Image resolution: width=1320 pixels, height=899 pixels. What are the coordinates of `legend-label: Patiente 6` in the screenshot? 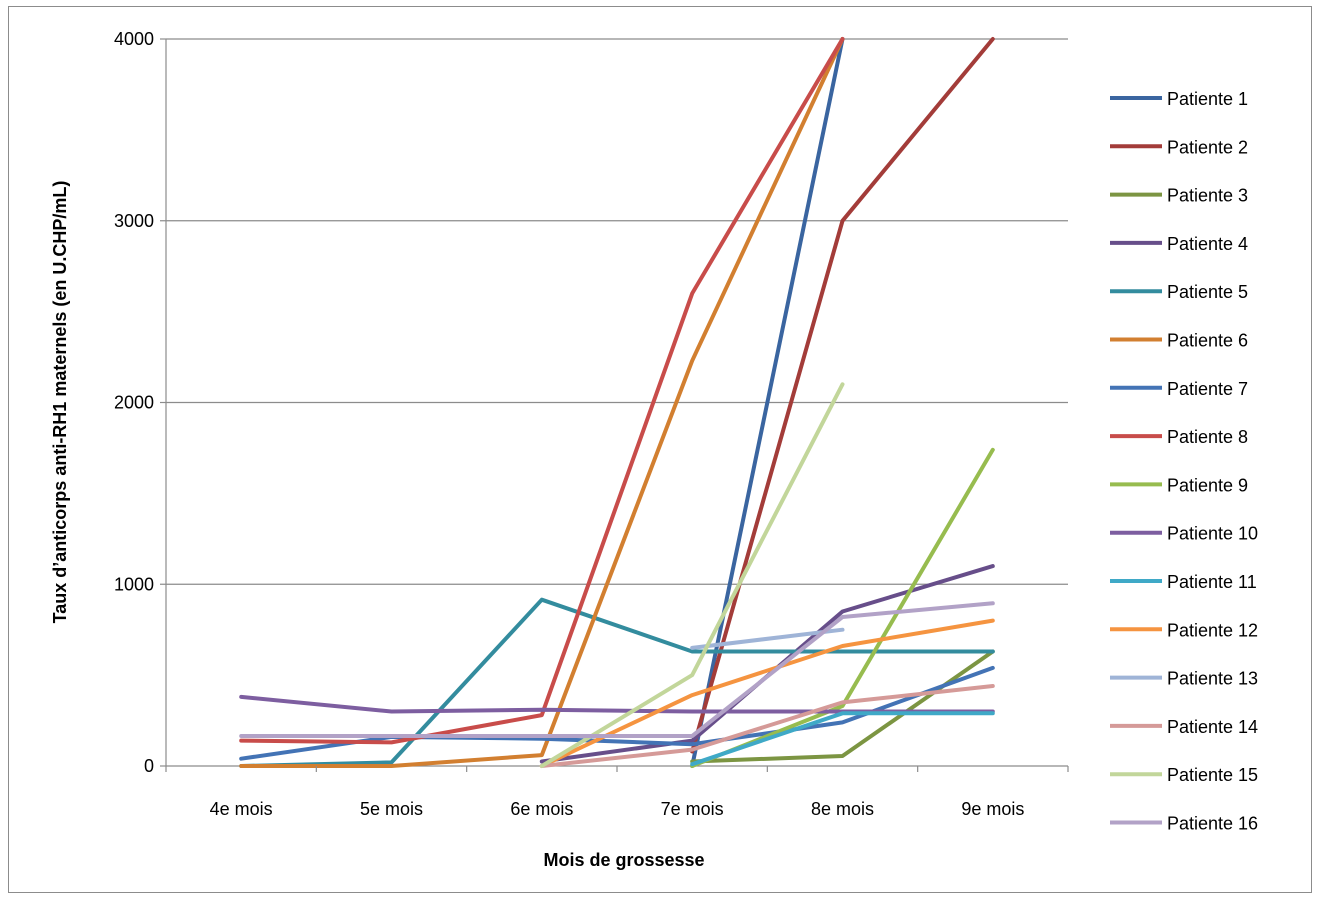 It's located at (1207, 341).